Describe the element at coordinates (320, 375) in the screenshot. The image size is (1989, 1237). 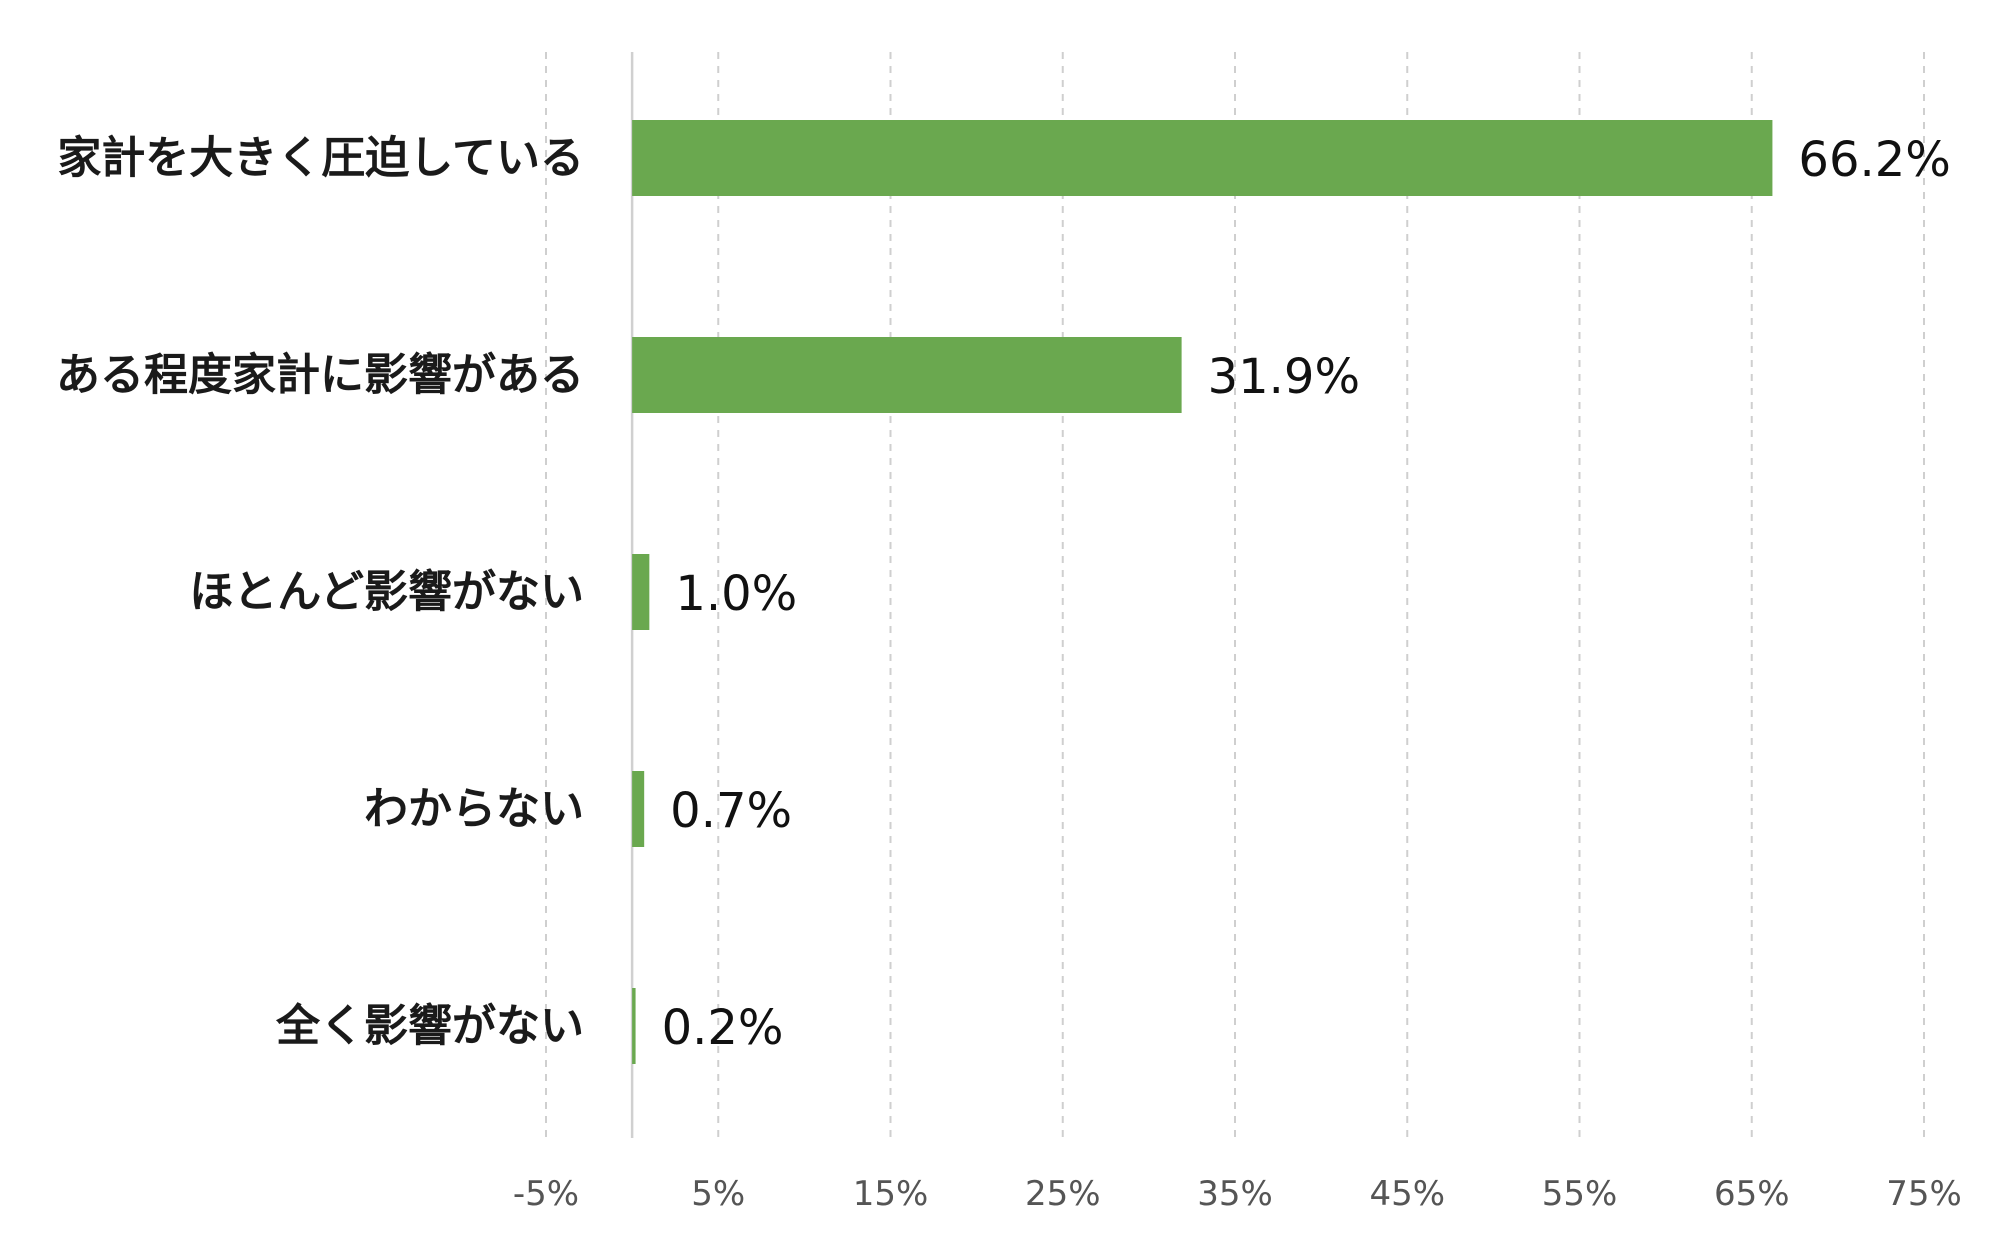
I see `category-label: ある程度家計に影響がある` at that location.